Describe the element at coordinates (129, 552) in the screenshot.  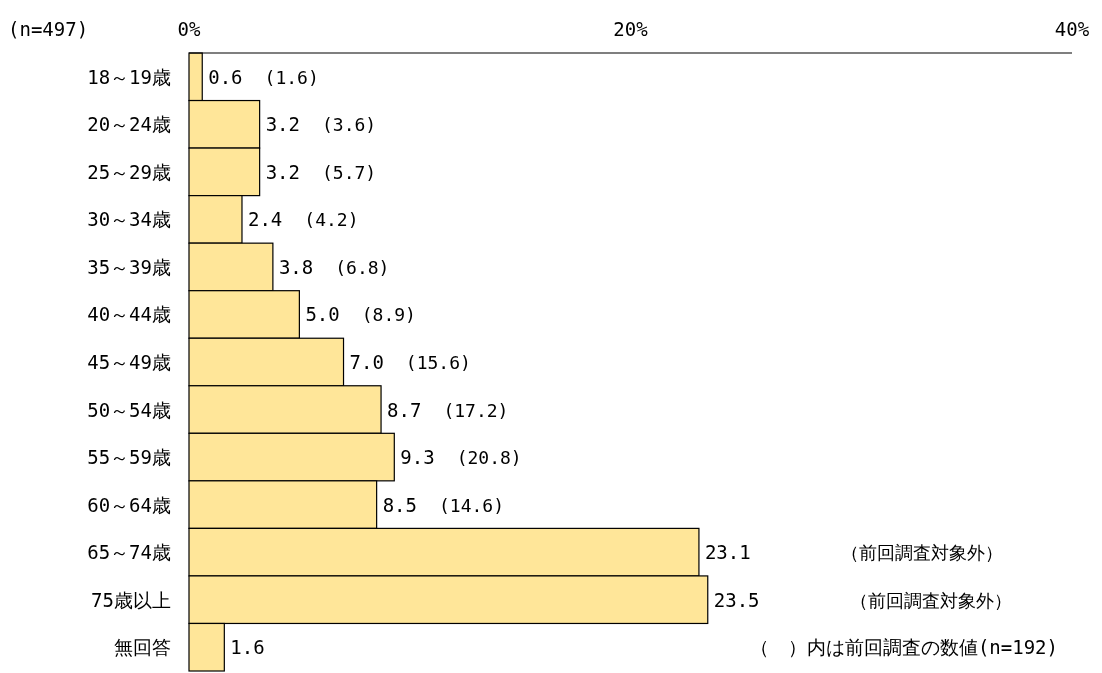
I see `y-tick-label: 65～74歳` at that location.